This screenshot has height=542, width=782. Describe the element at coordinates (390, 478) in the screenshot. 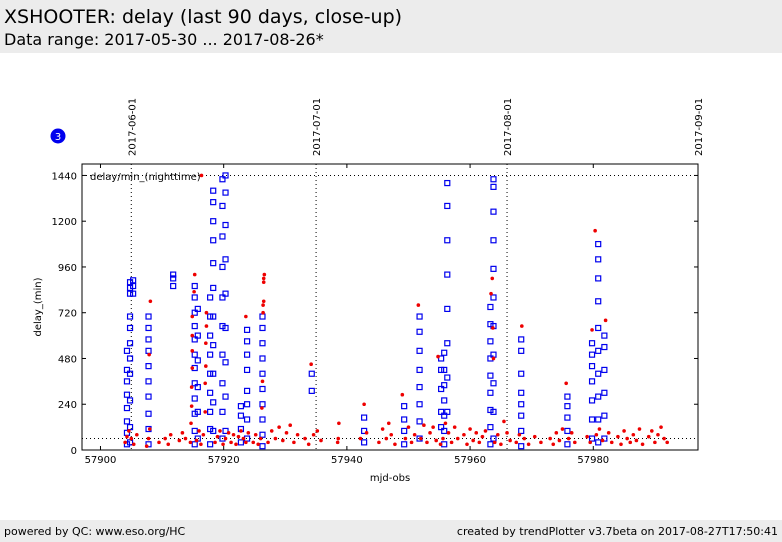

I see `x-axis-title: mjd-obs` at that location.